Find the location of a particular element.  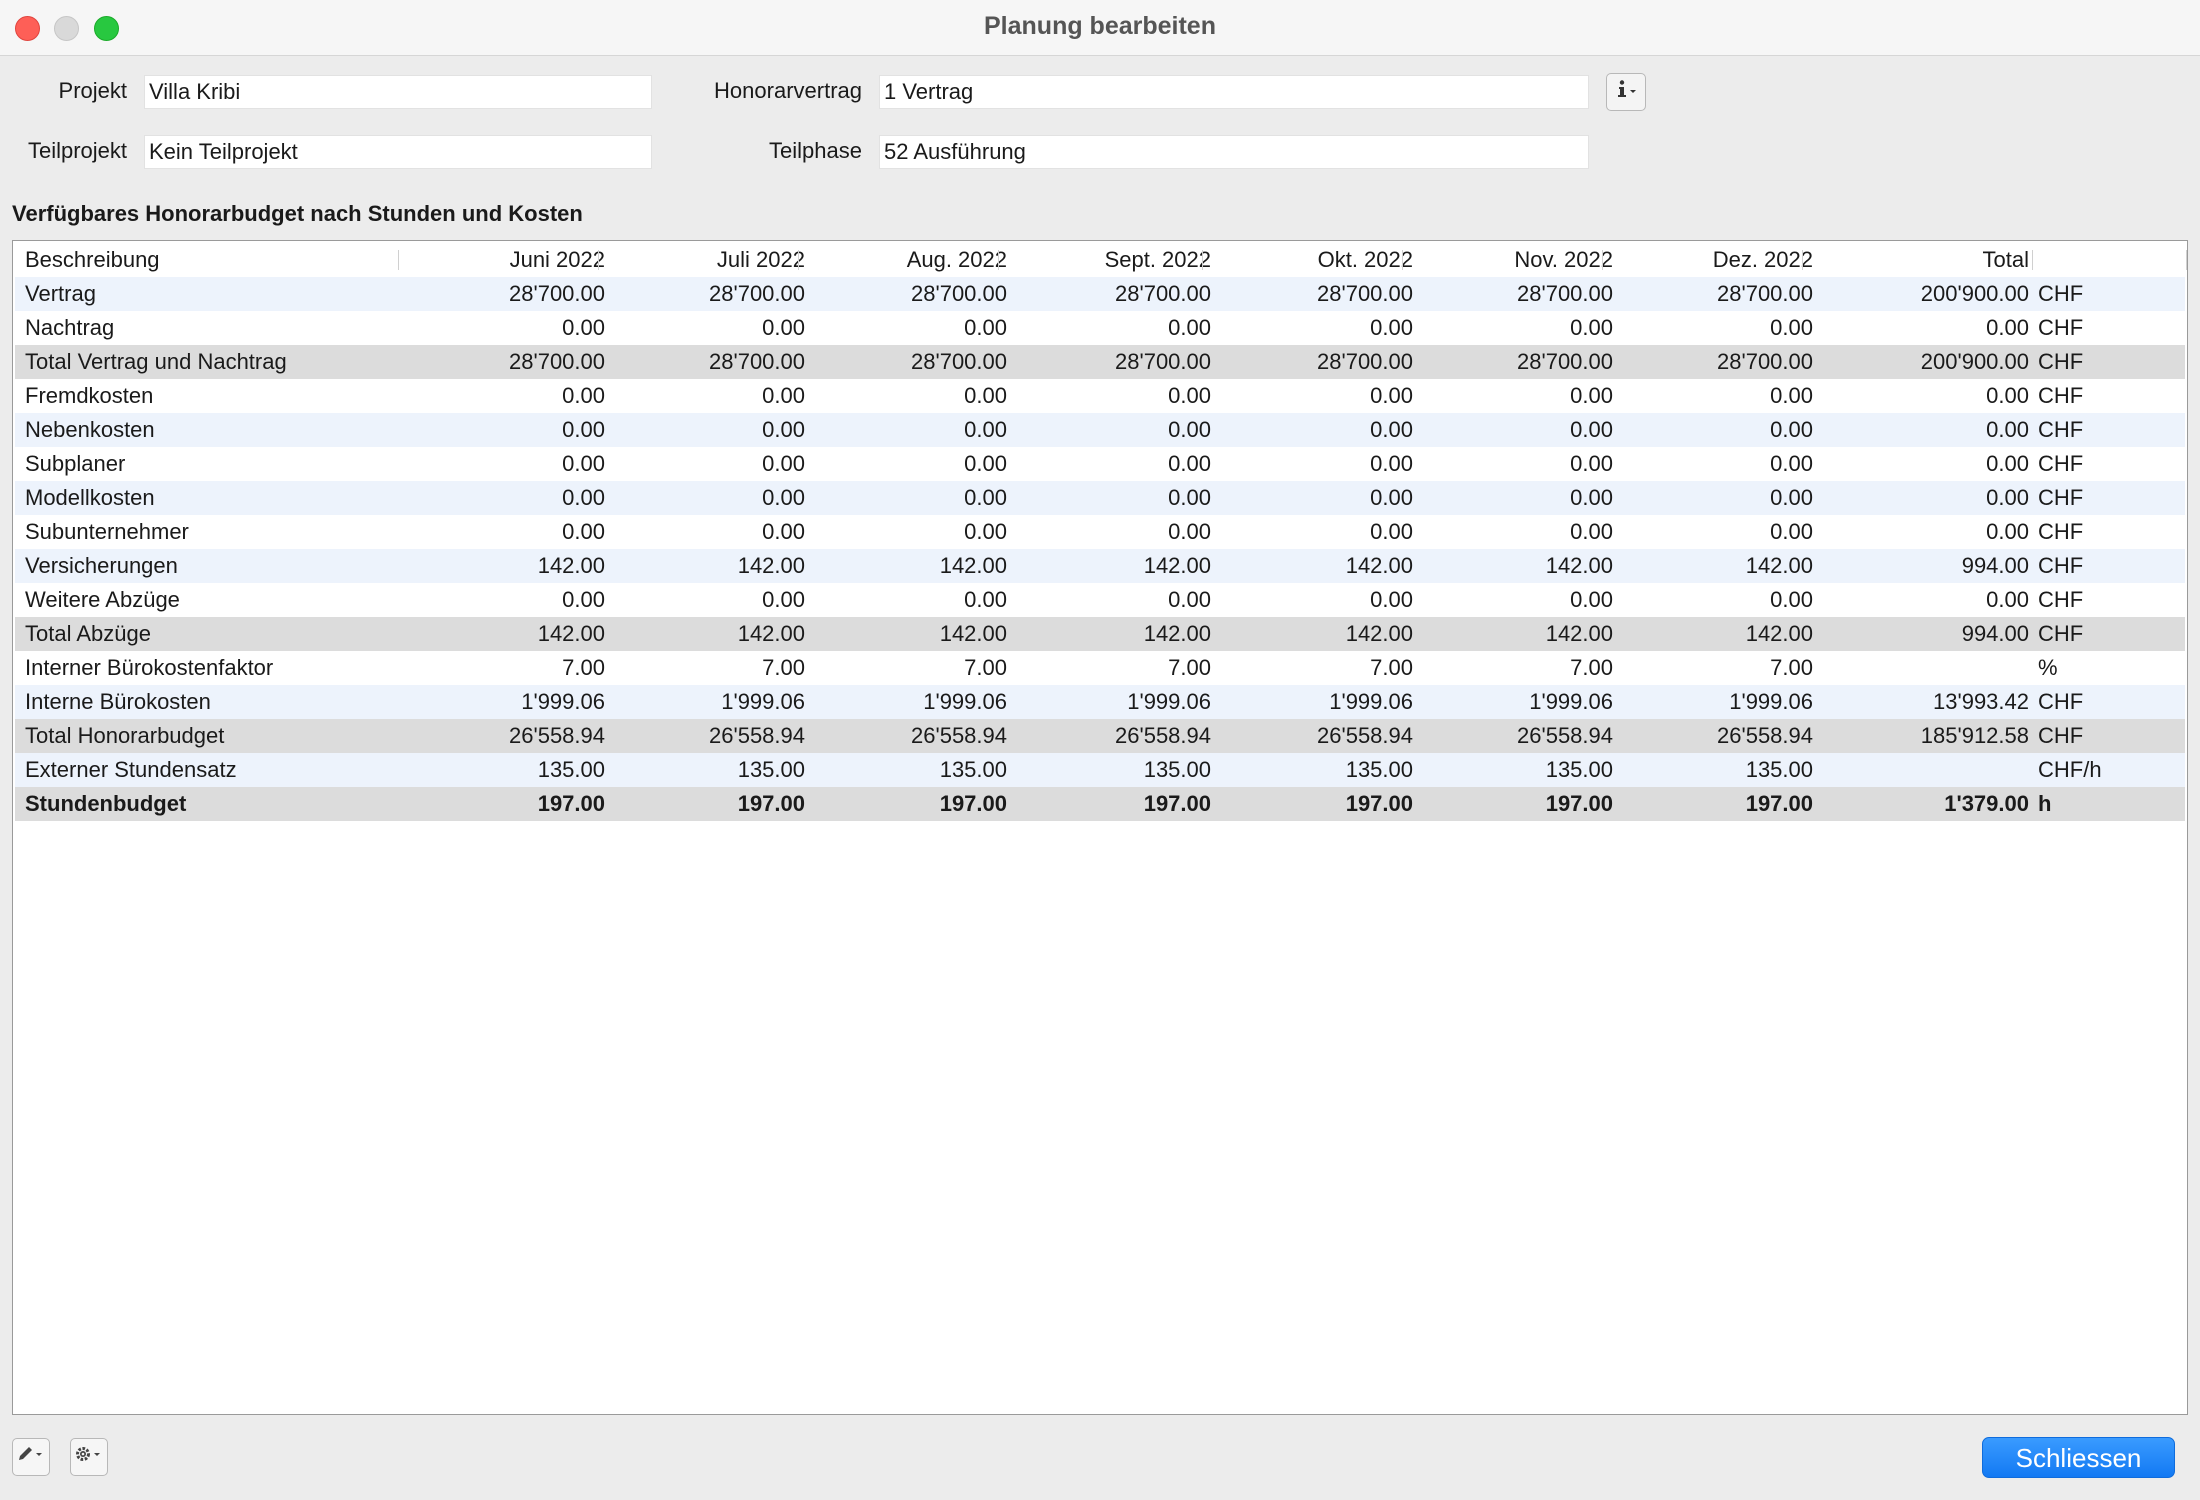

header-total: Total is located at coordinates (2005, 259).